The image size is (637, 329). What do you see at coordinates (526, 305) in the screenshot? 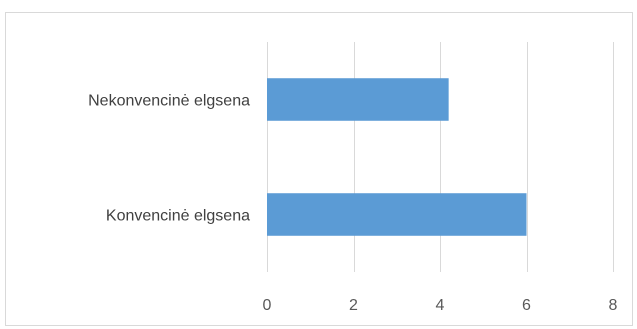
I see `x-tick-label: 6` at bounding box center [526, 305].